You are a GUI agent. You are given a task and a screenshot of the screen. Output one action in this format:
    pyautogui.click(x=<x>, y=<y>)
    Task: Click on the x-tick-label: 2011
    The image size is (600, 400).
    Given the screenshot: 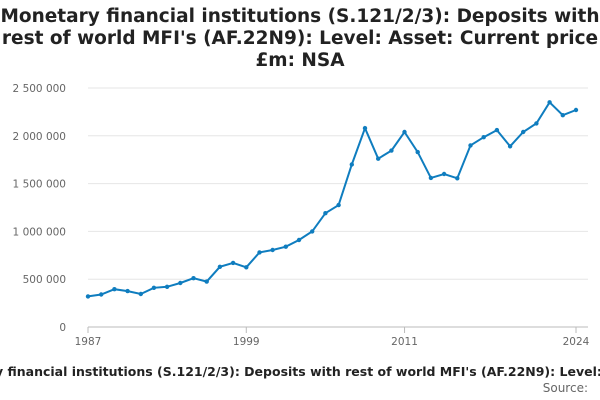 What is the action you would take?
    pyautogui.click(x=404, y=342)
    